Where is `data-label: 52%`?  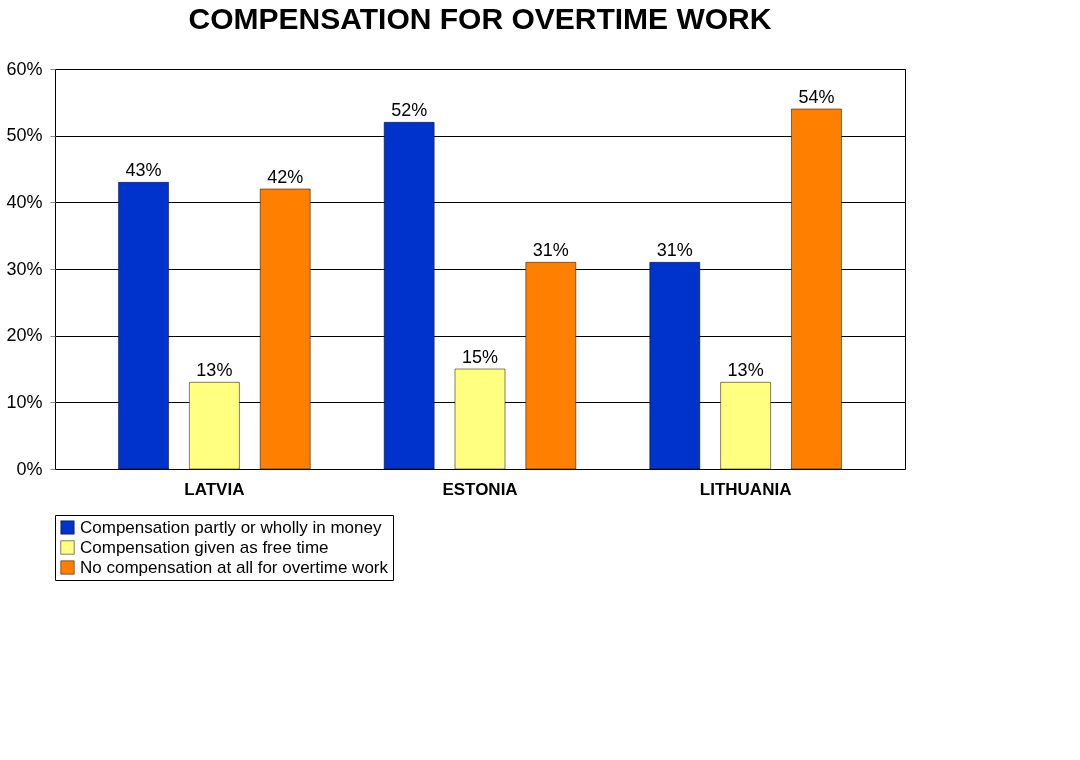 data-label: 52% is located at coordinates (409, 110).